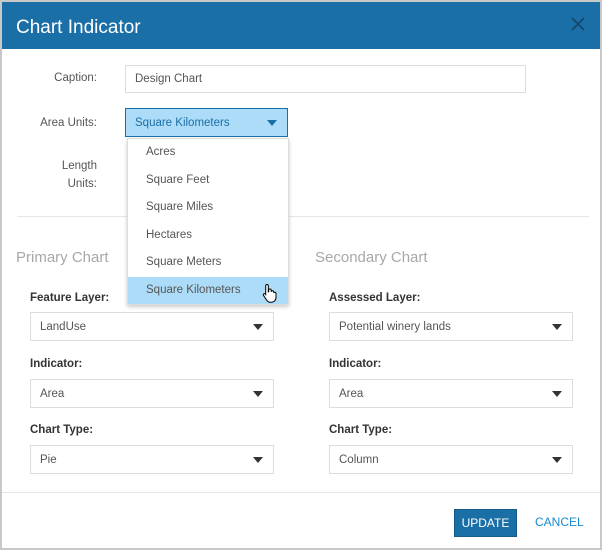 This screenshot has width=602, height=550. I want to click on primary-indicator-label: Indicator:, so click(56, 364).